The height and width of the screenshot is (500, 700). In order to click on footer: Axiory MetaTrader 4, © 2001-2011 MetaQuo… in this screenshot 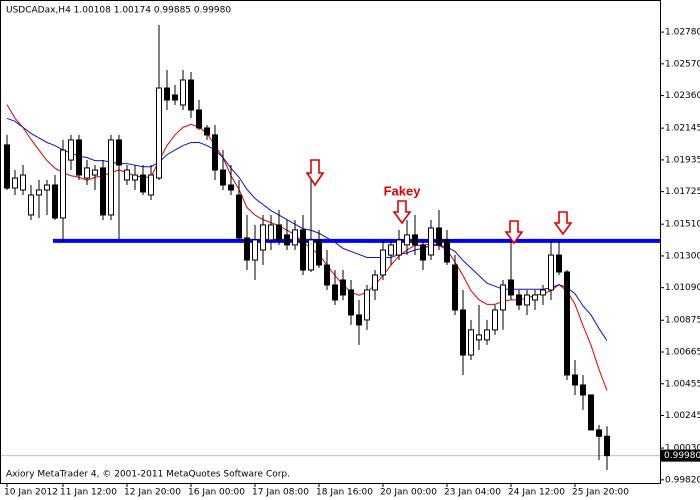, I will do `click(148, 475)`.